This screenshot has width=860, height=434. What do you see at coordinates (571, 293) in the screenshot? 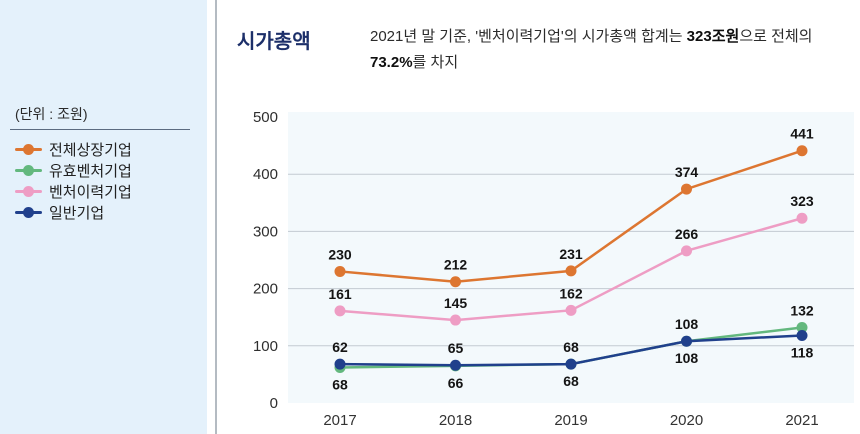
I see `data-label: 162` at bounding box center [571, 293].